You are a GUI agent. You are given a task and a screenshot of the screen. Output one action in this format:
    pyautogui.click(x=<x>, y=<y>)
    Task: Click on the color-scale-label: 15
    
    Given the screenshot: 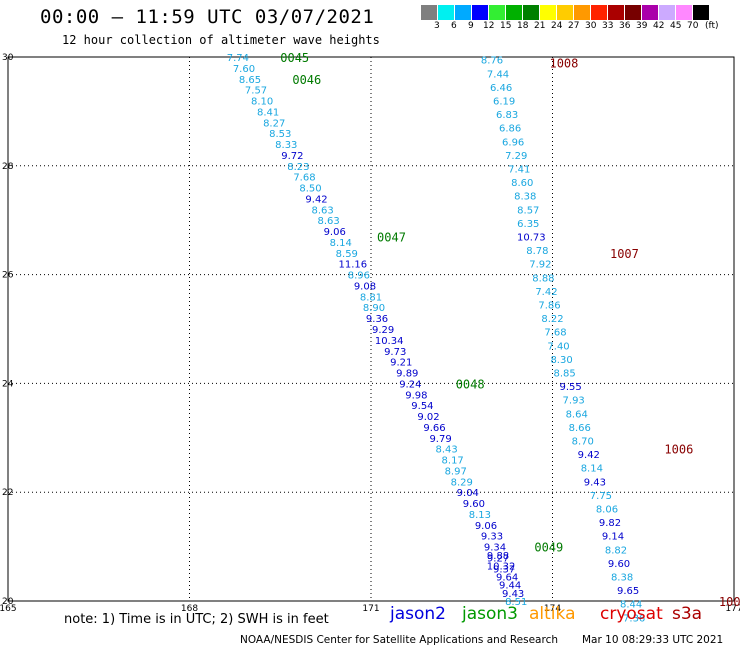 What is the action you would take?
    pyautogui.click(x=506, y=26)
    